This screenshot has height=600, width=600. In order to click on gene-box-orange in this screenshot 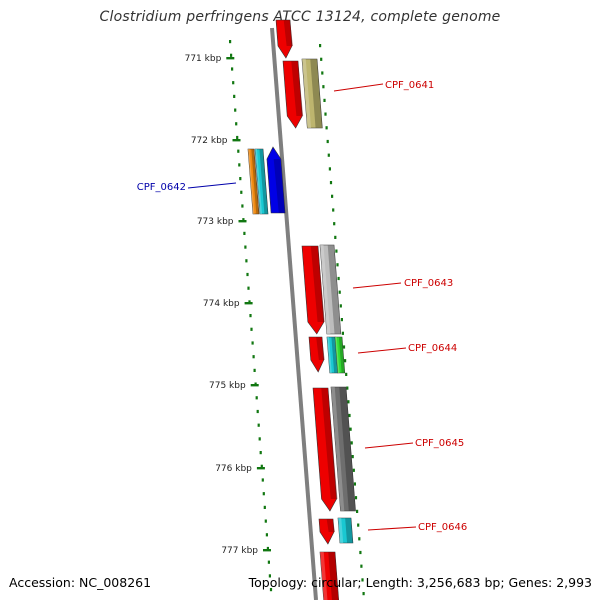, I will do `click(253, 181)`.